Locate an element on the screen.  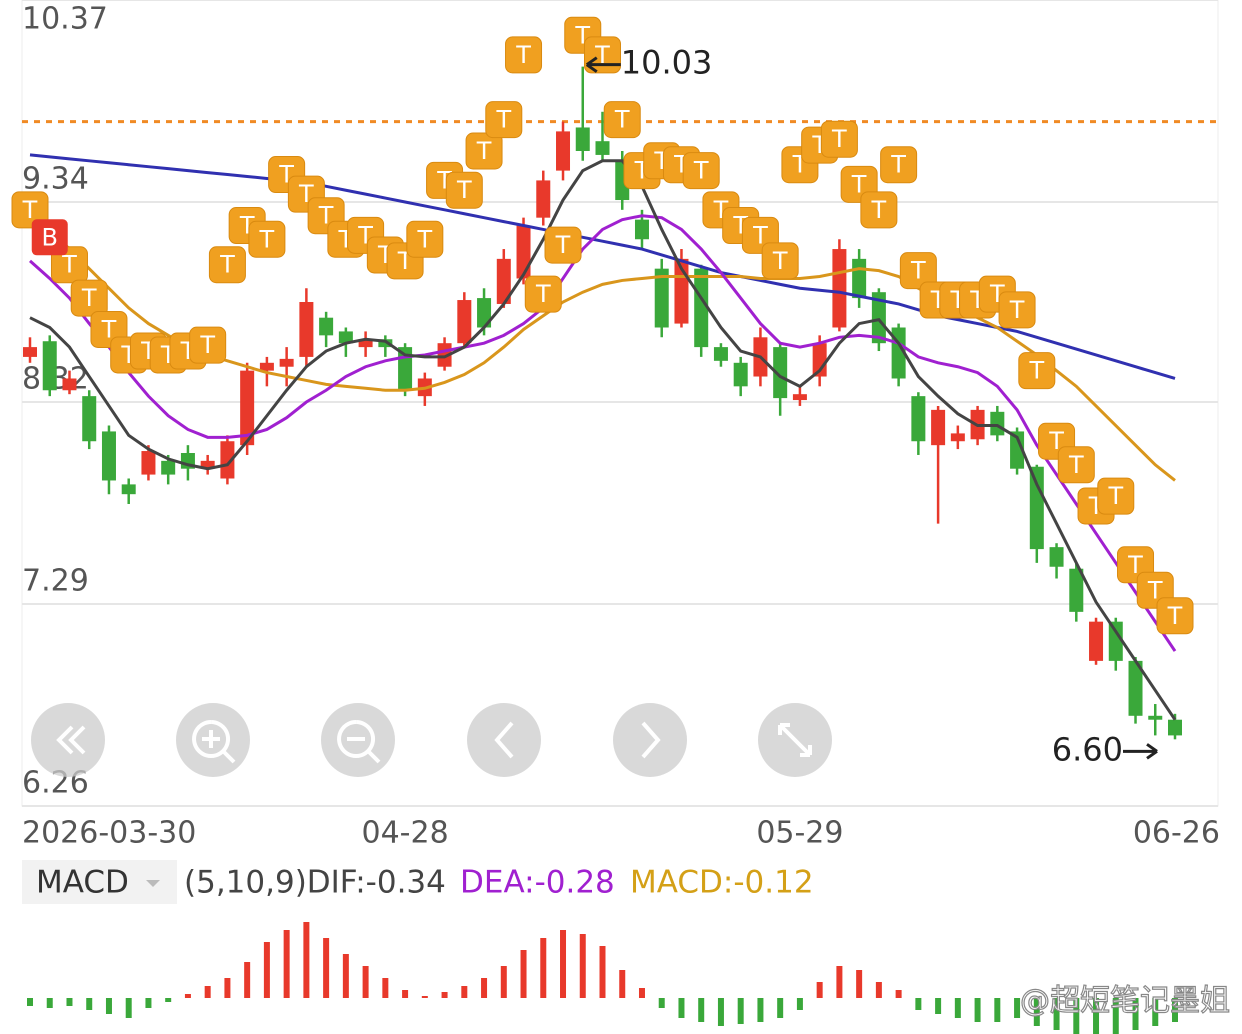
b-marker is located at coordinates (49, 237).